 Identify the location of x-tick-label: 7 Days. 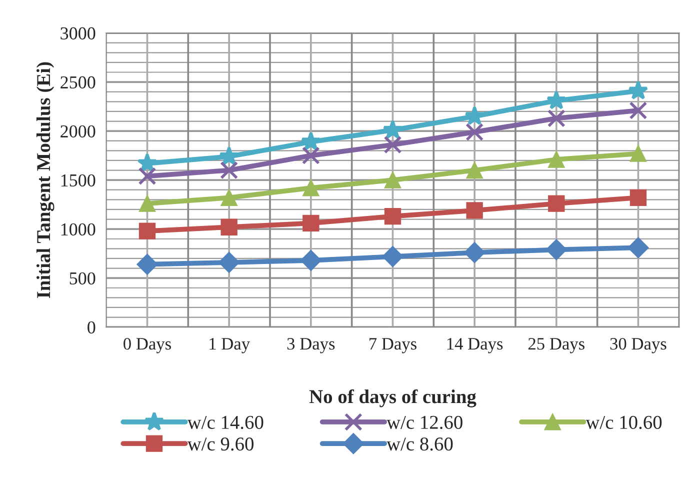
(393, 346).